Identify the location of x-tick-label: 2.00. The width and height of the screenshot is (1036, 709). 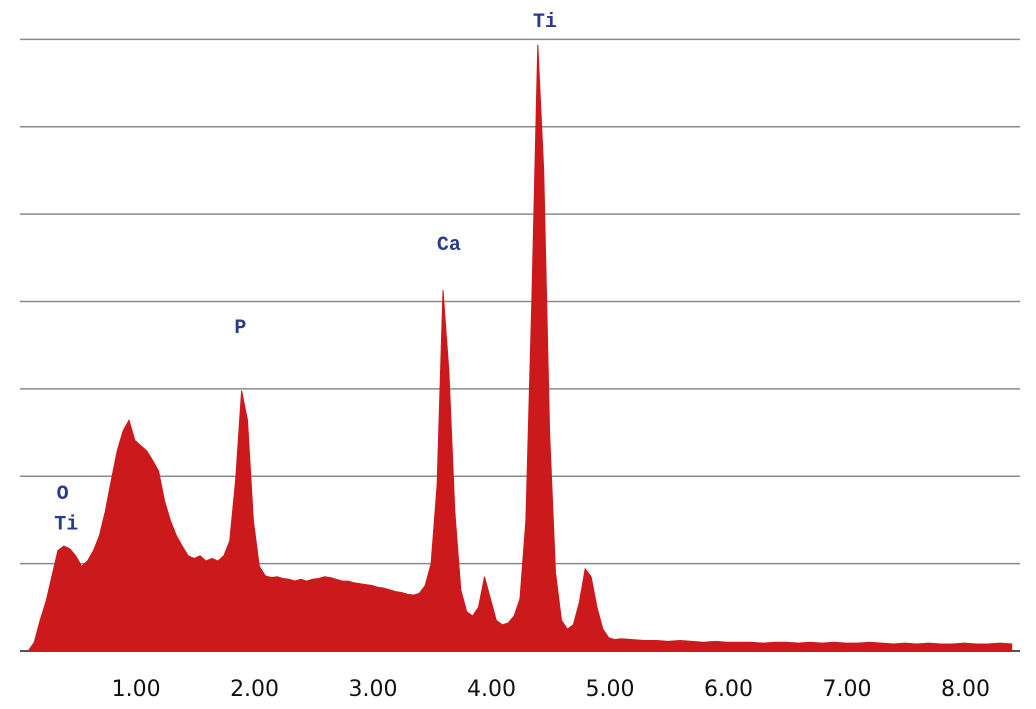
(254, 689).